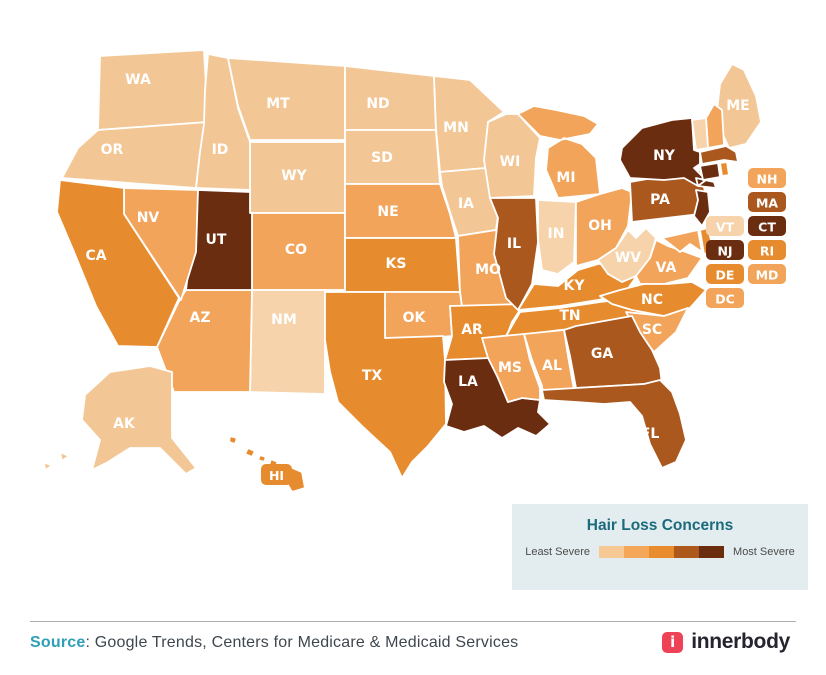 This screenshot has width=826, height=675. I want to click on state-label-WV: WV, so click(628, 258).